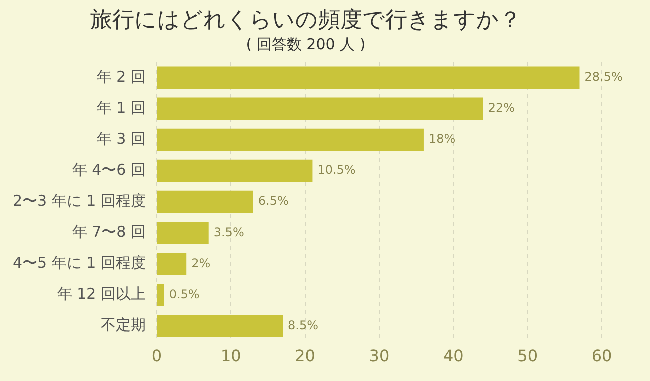  What do you see at coordinates (229, 232) in the screenshot?
I see `annotation: 3.5%` at bounding box center [229, 232].